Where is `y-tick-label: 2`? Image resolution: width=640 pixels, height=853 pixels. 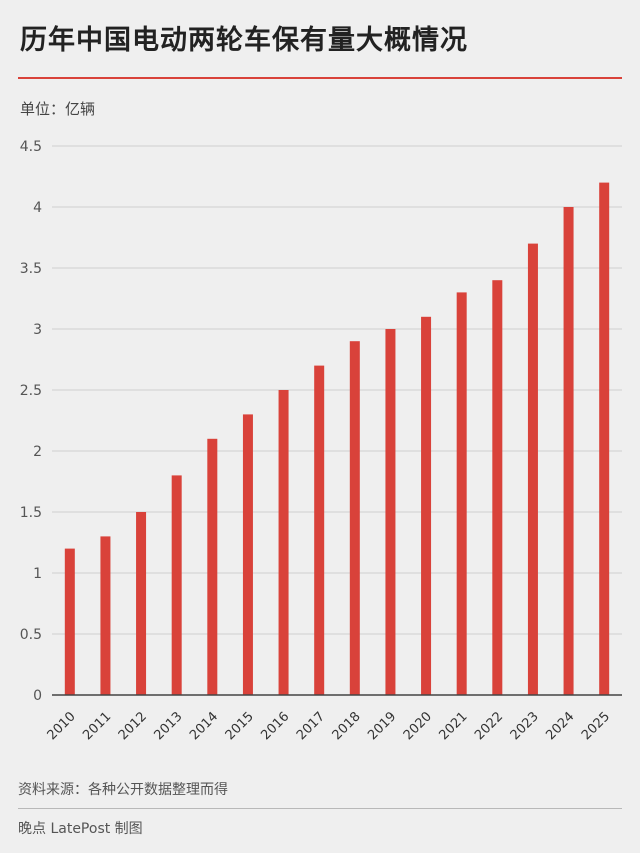
y-tick-label: 2 is located at coordinates (37, 452).